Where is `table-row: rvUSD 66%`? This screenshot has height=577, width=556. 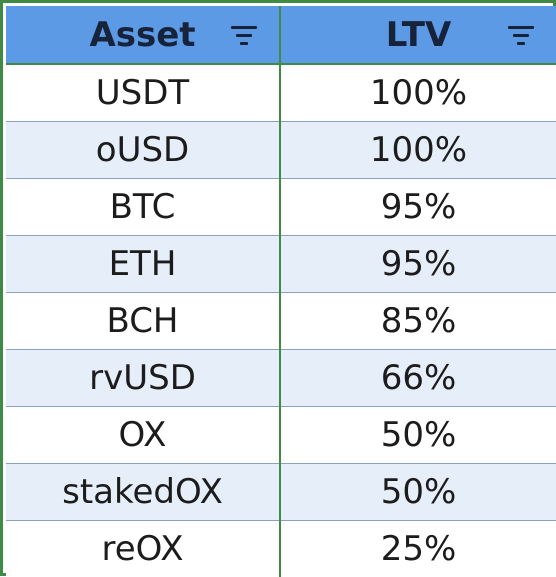 table-row: rvUSD 66% is located at coordinates (281, 378).